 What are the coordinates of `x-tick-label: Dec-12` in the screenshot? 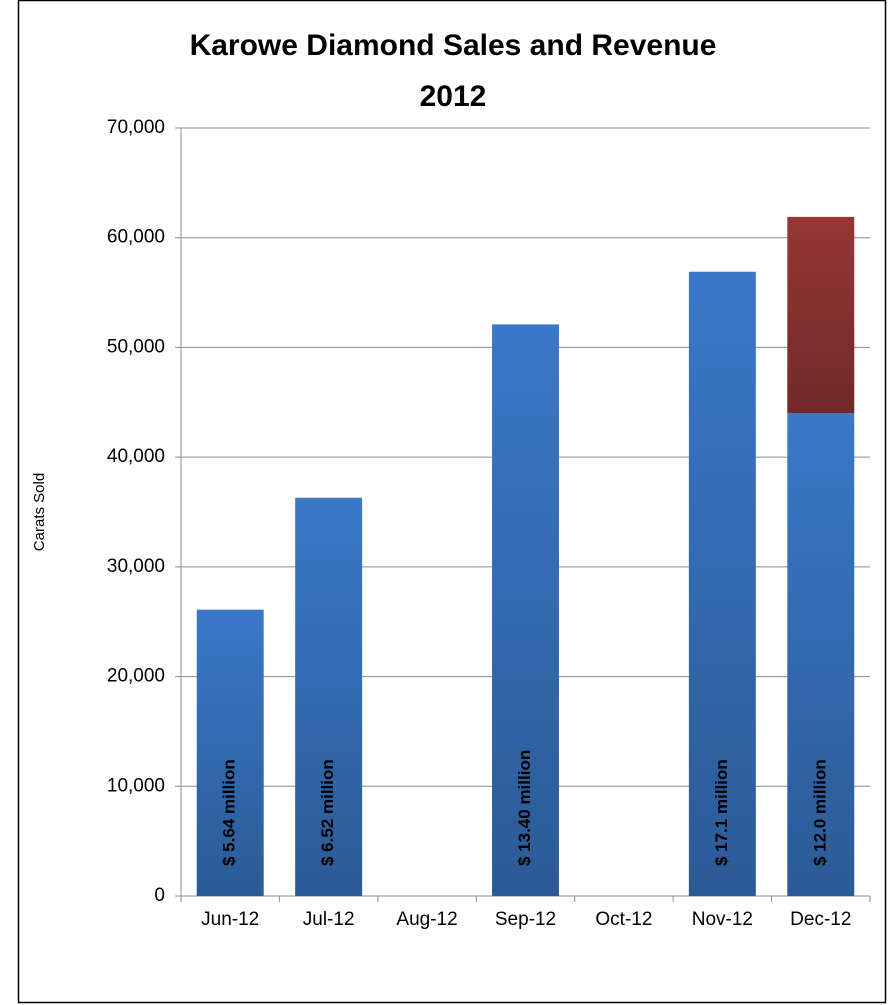 It's located at (820, 919).